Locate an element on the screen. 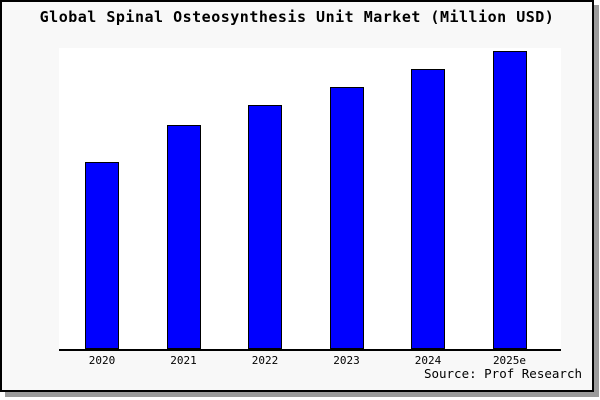  x-tick-label-2022: 2022 is located at coordinates (265, 360).